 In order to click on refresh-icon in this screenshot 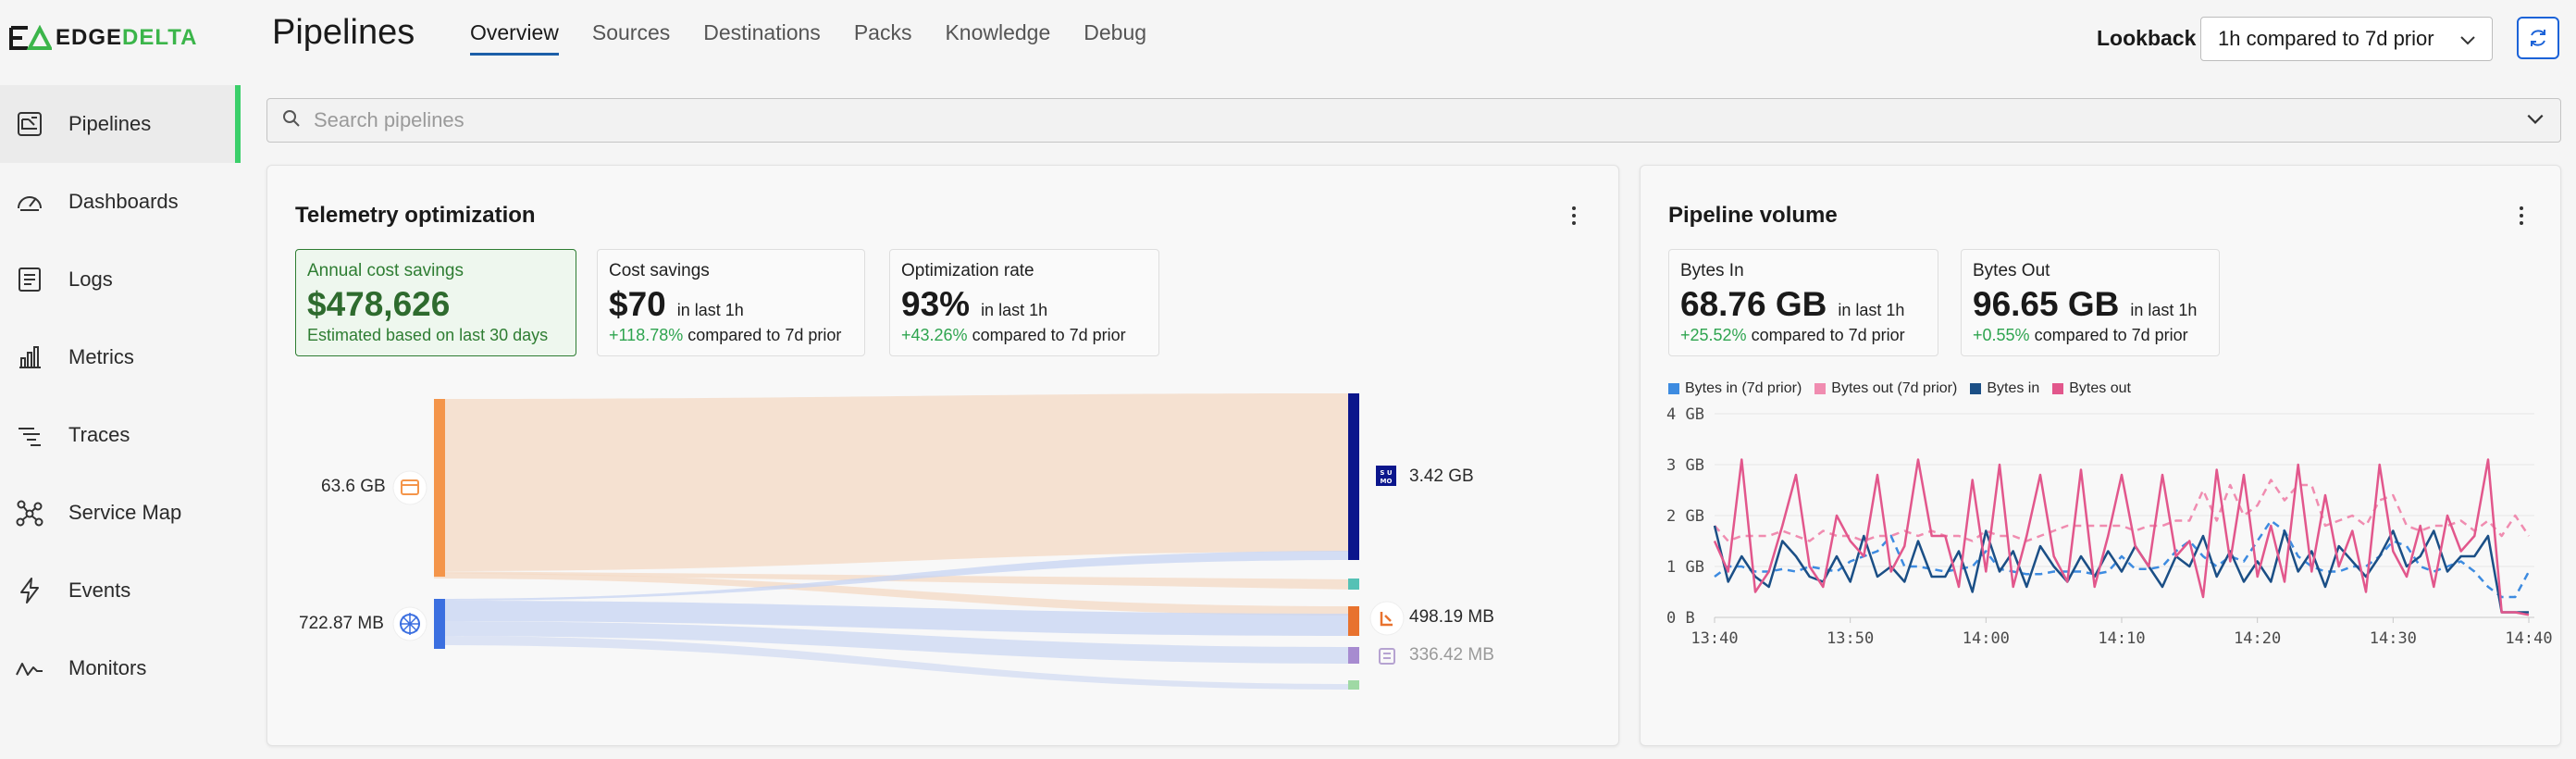, I will do `click(2538, 38)`.